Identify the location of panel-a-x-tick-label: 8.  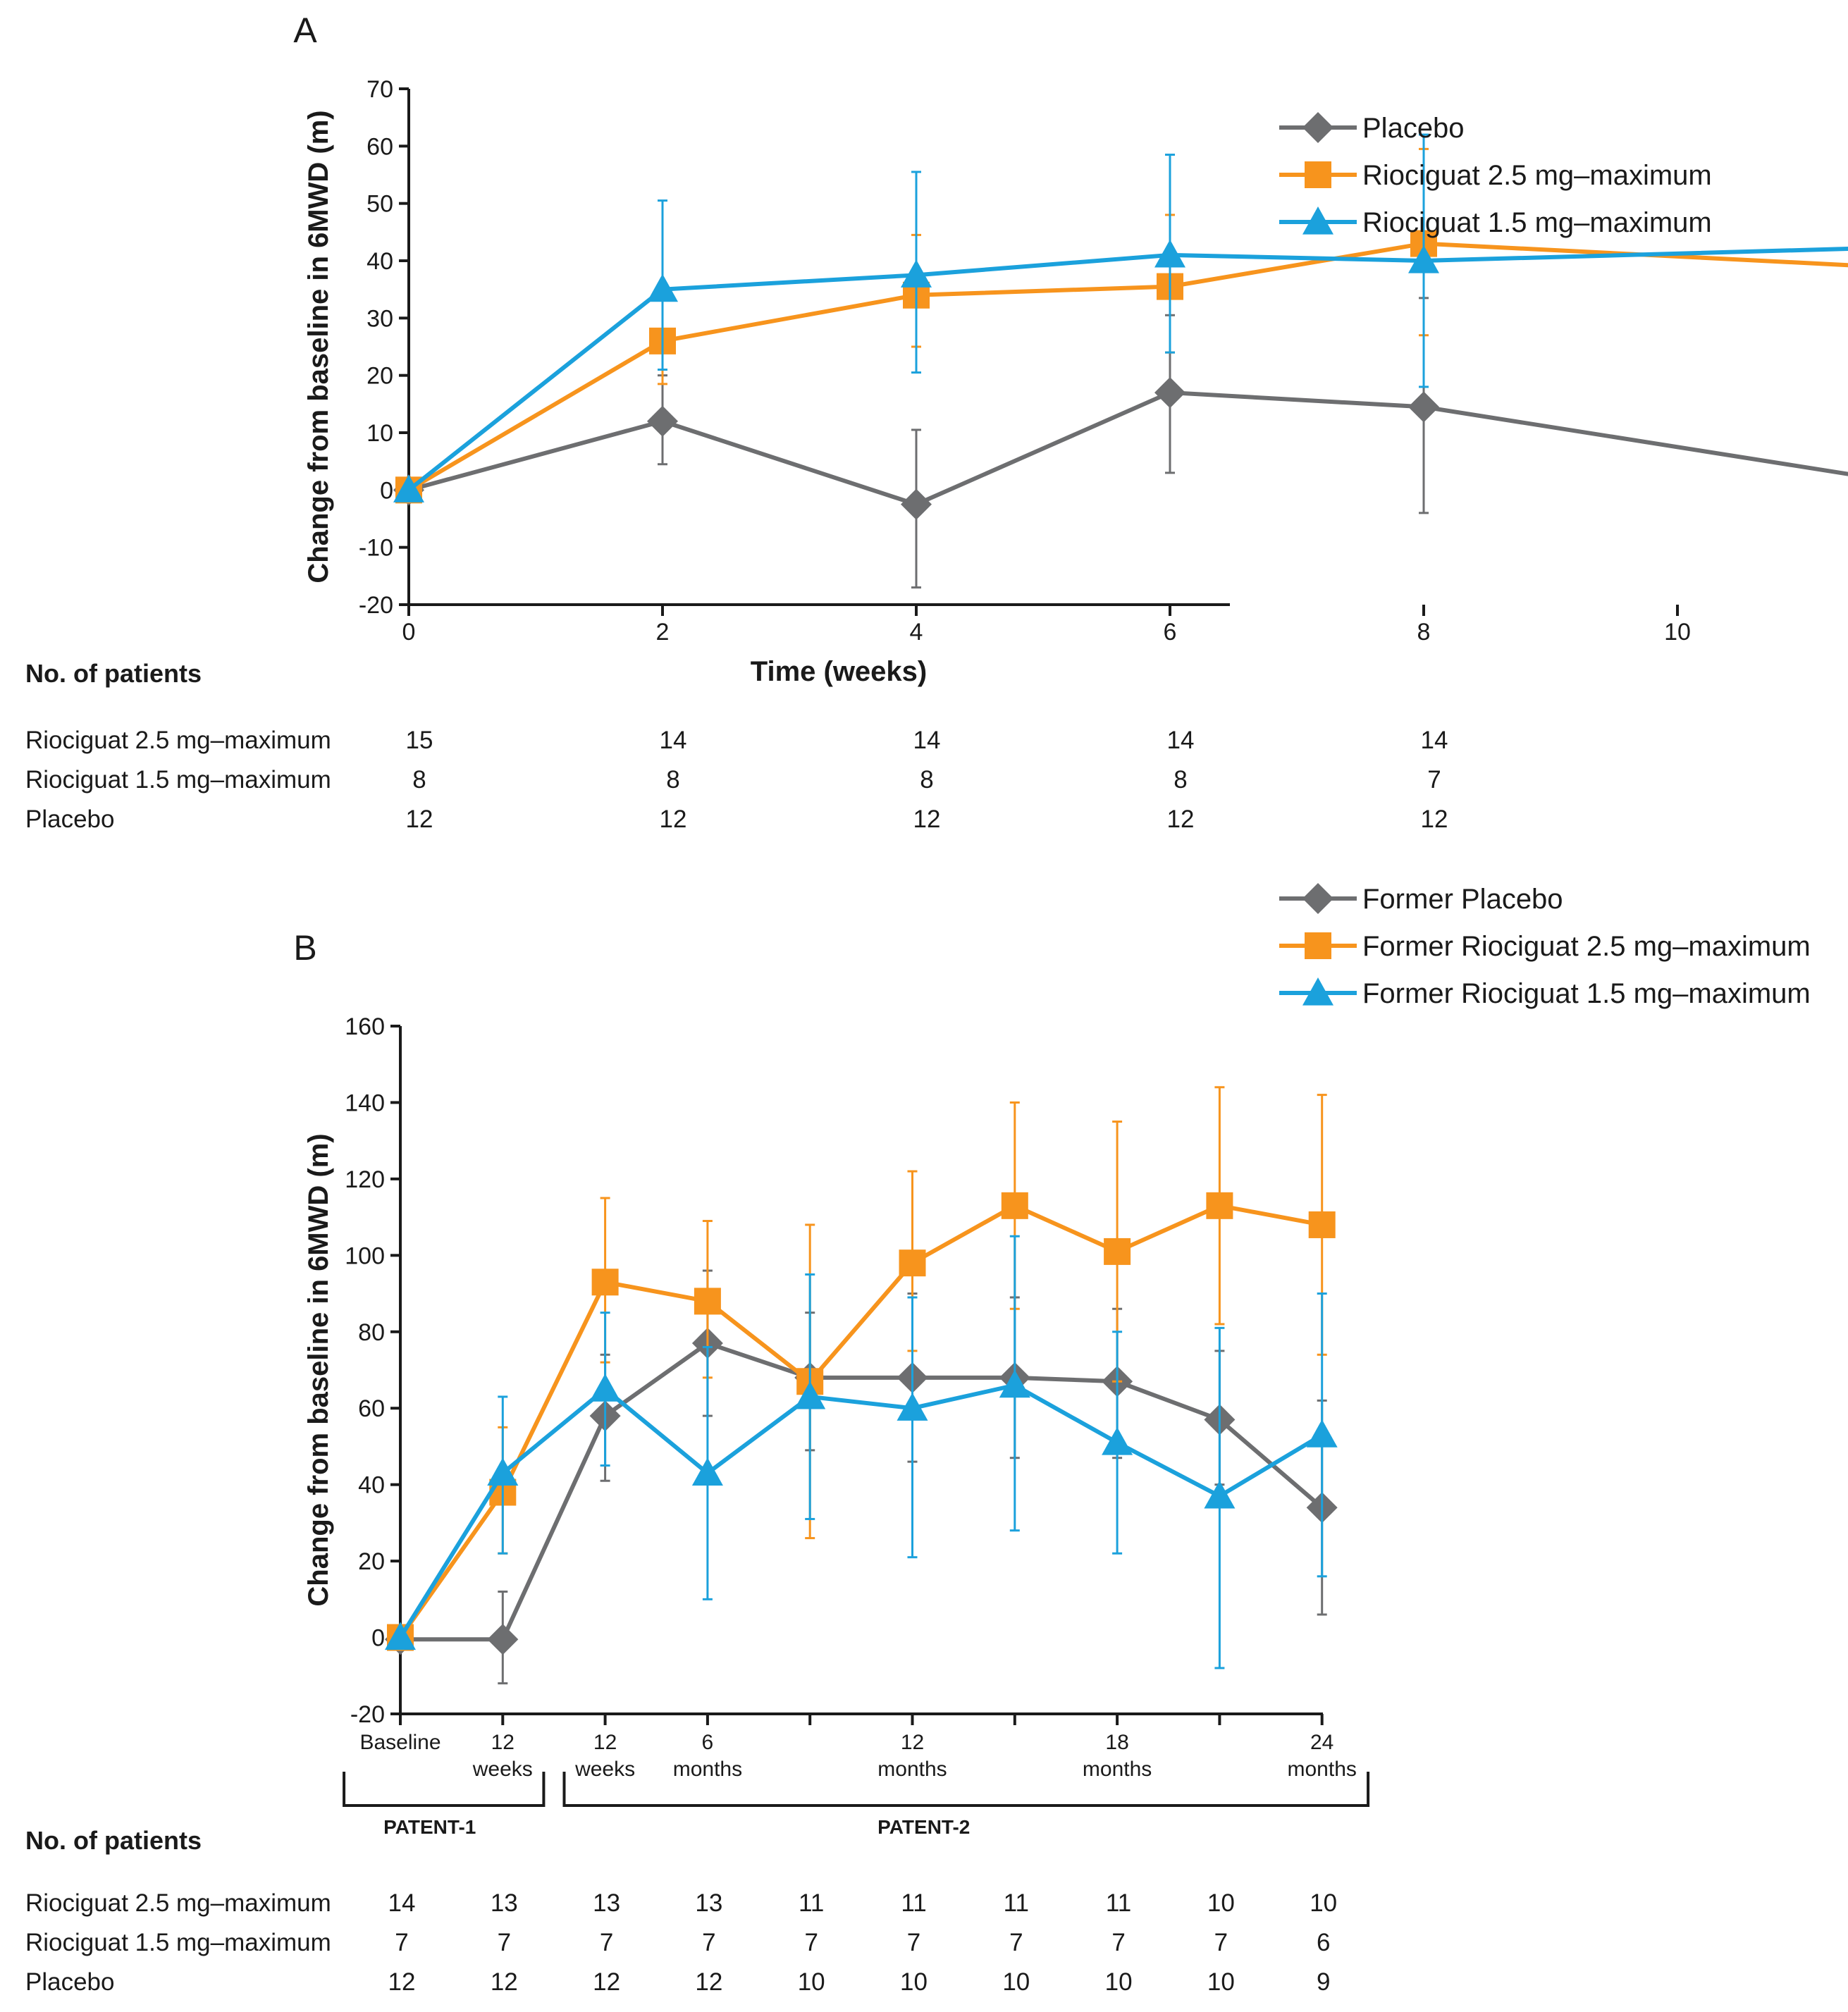
(1424, 632).